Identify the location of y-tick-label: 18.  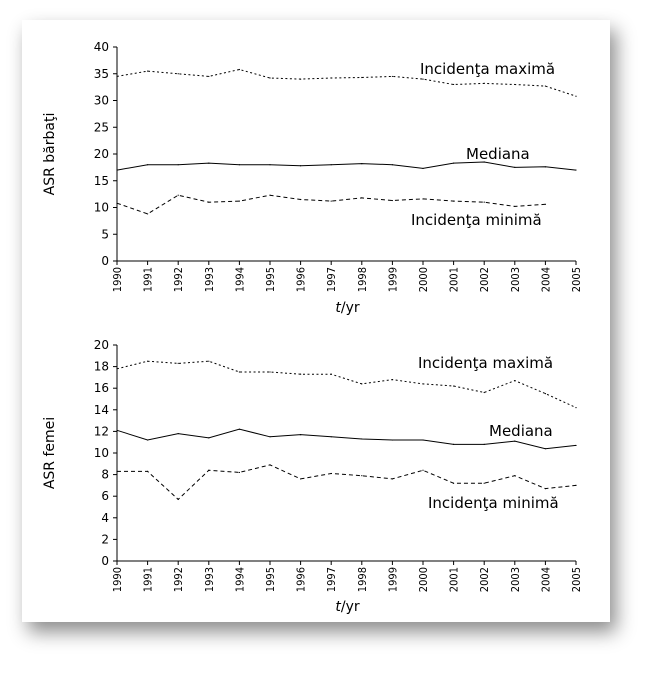
(101, 367).